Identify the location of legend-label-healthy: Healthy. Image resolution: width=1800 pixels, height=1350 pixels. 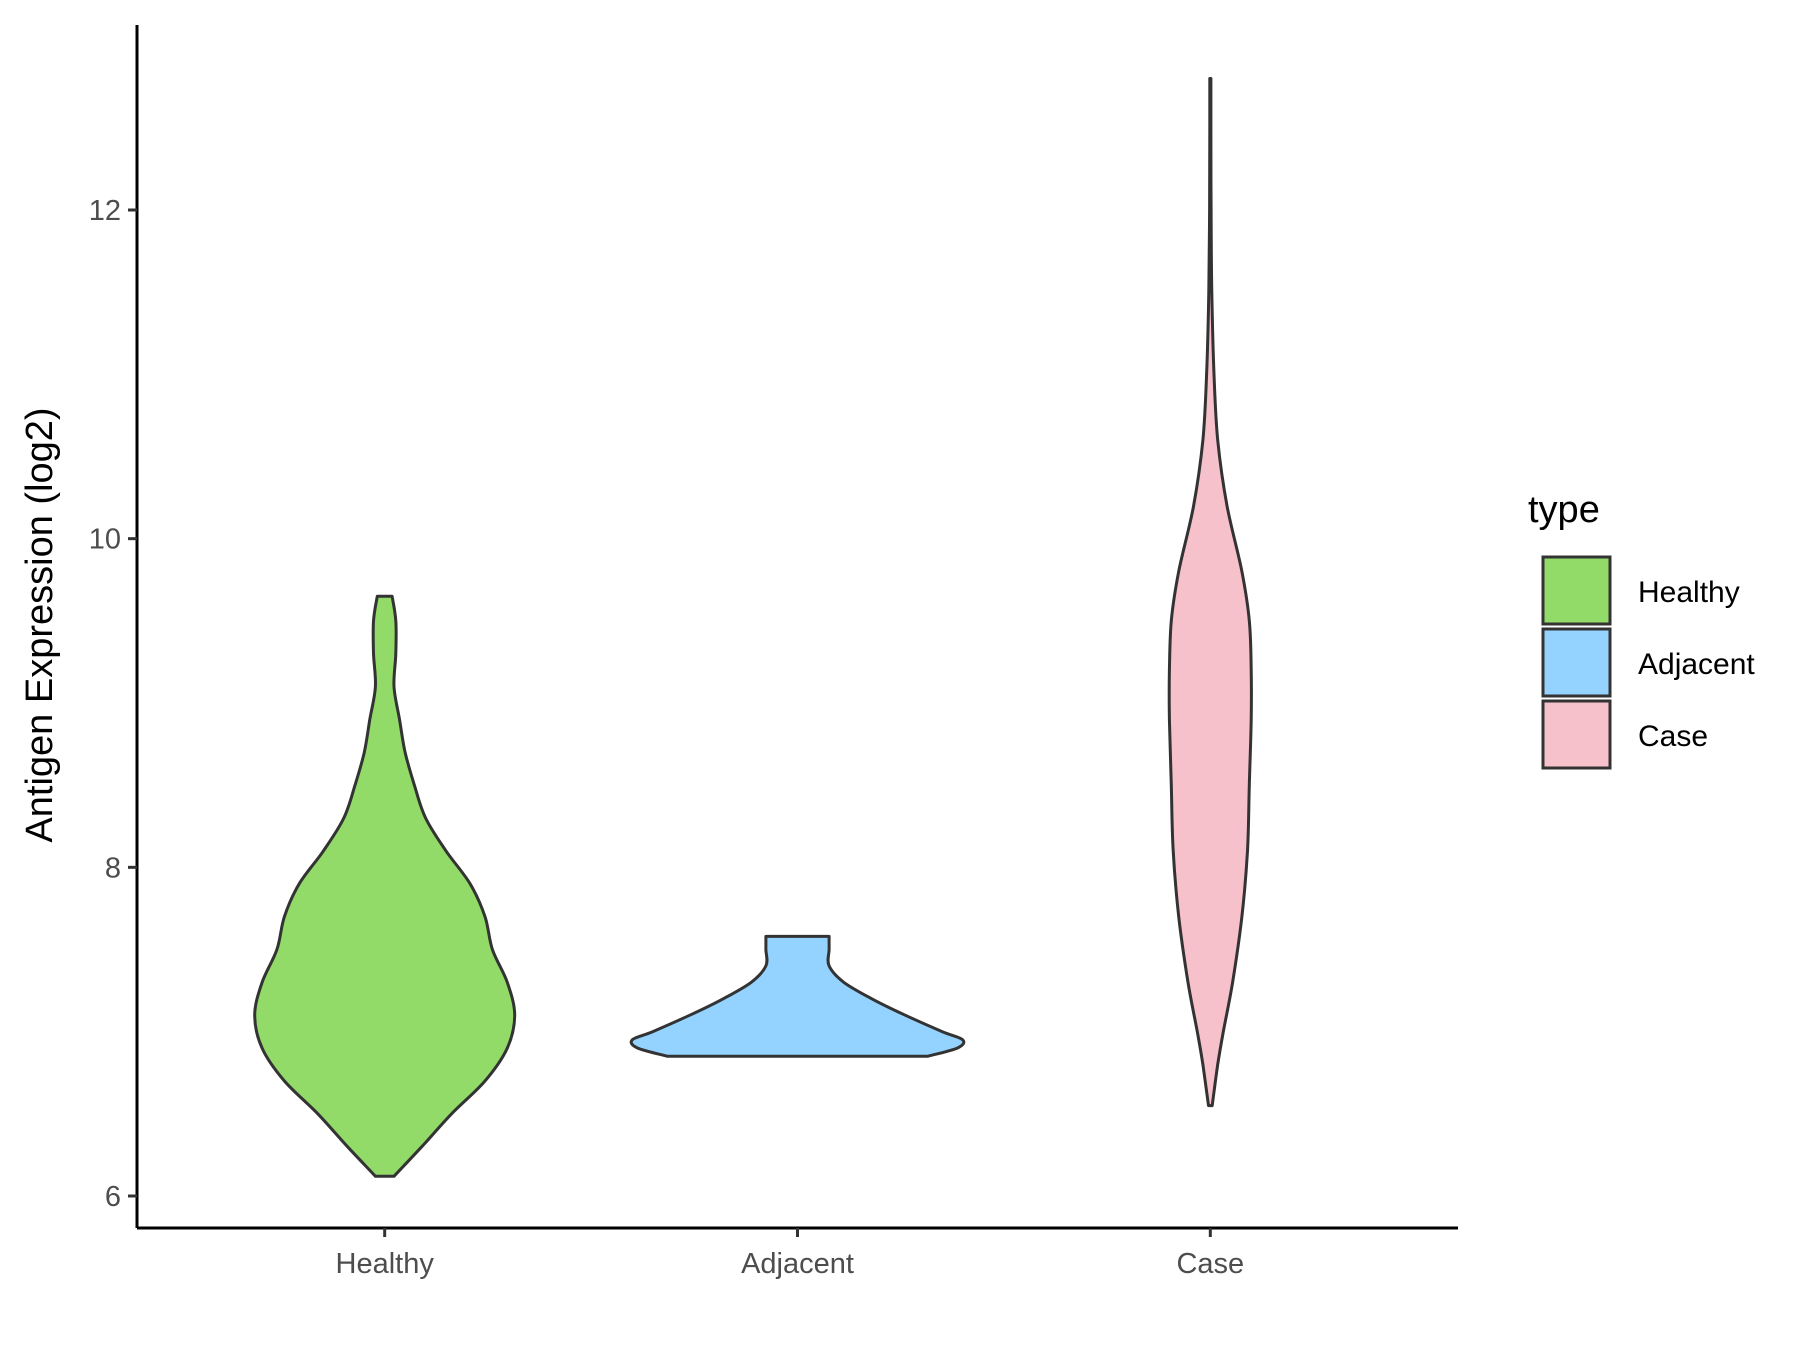
(1689, 592).